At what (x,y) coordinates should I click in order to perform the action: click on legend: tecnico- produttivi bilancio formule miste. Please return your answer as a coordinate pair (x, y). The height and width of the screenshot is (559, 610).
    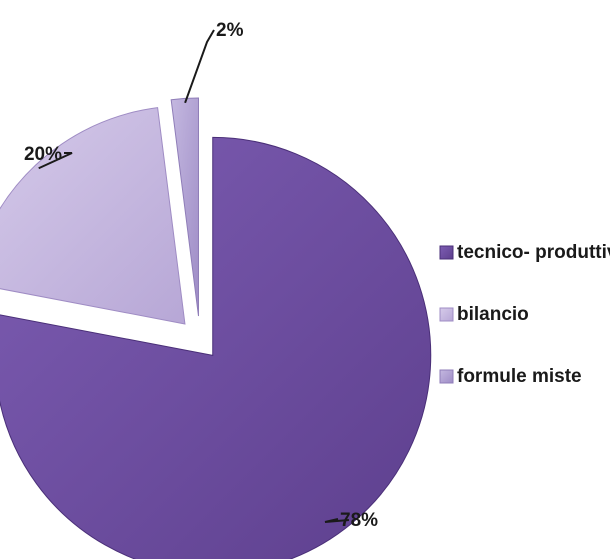
    Looking at the image, I should click on (524, 314).